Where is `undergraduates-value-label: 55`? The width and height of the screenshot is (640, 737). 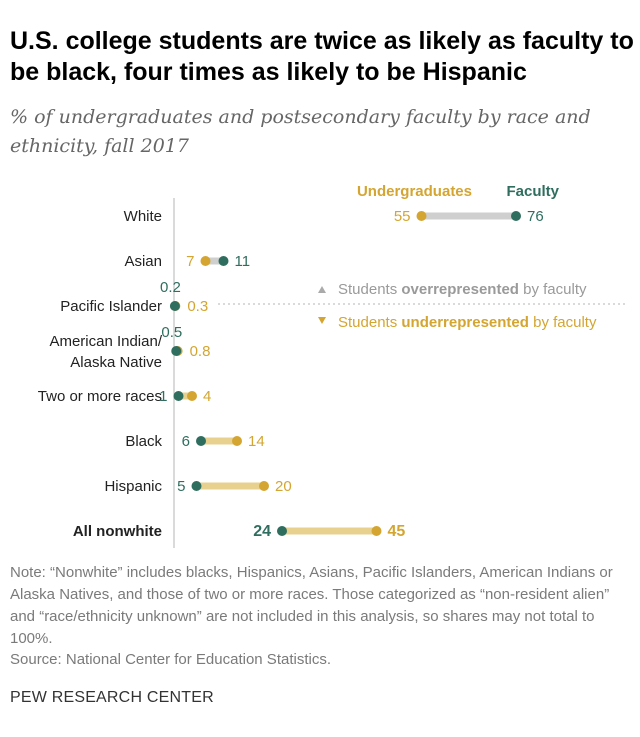 undergraduates-value-label: 55 is located at coordinates (402, 216).